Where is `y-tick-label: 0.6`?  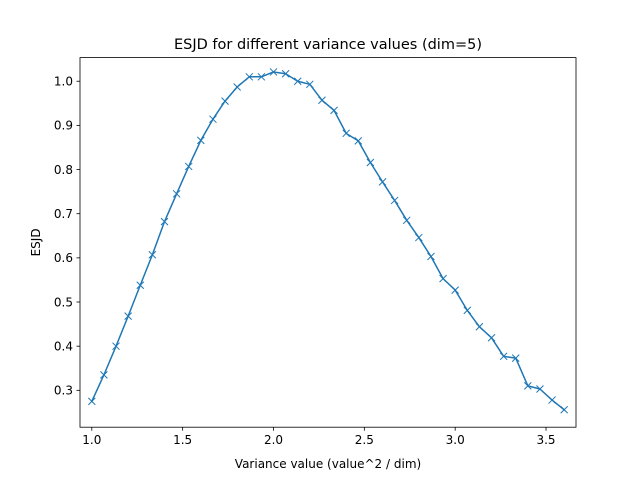
y-tick-label: 0.6 is located at coordinates (63, 258).